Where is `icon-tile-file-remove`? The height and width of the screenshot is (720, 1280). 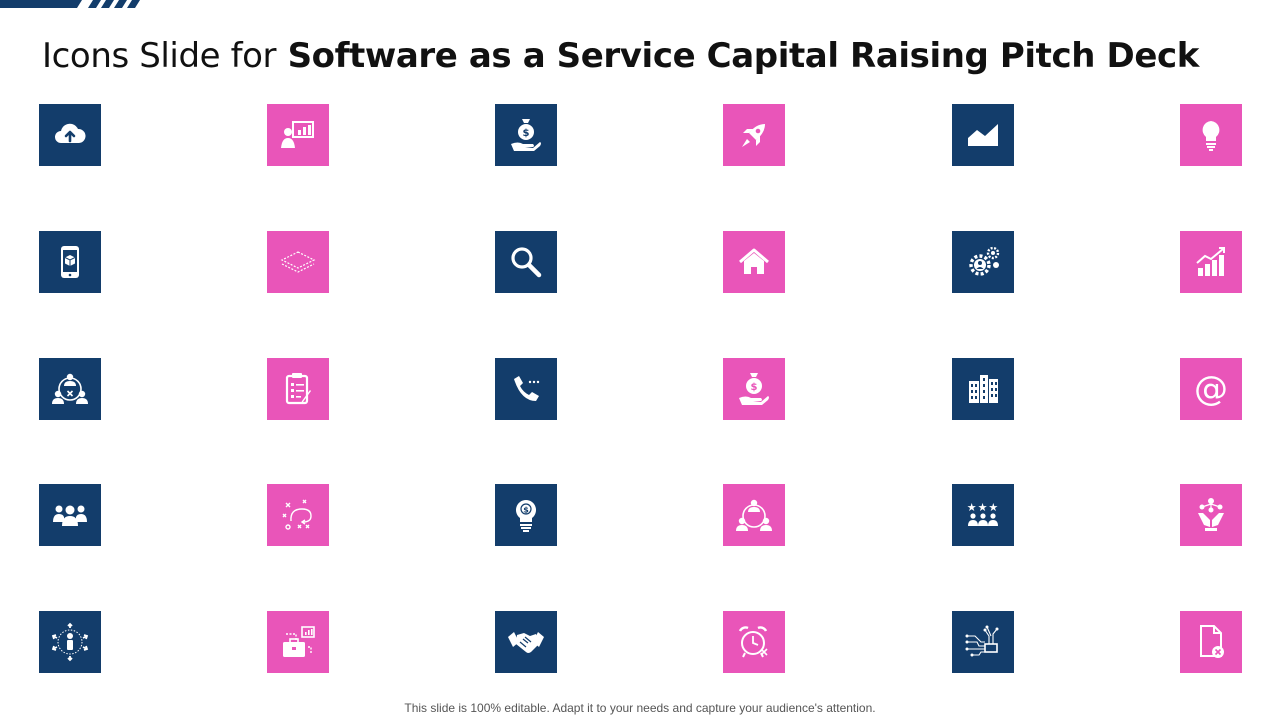 icon-tile-file-remove is located at coordinates (1211, 642).